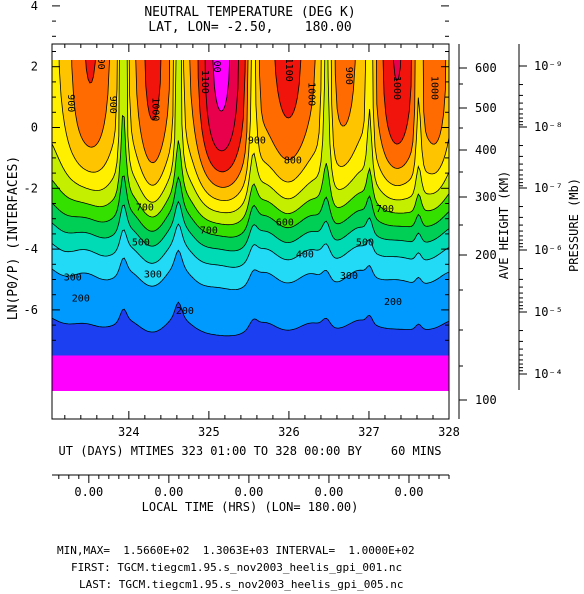  Describe the element at coordinates (574, 225) in the screenshot. I see `pressure-axis-label: PRESSURE (Mb)` at that location.